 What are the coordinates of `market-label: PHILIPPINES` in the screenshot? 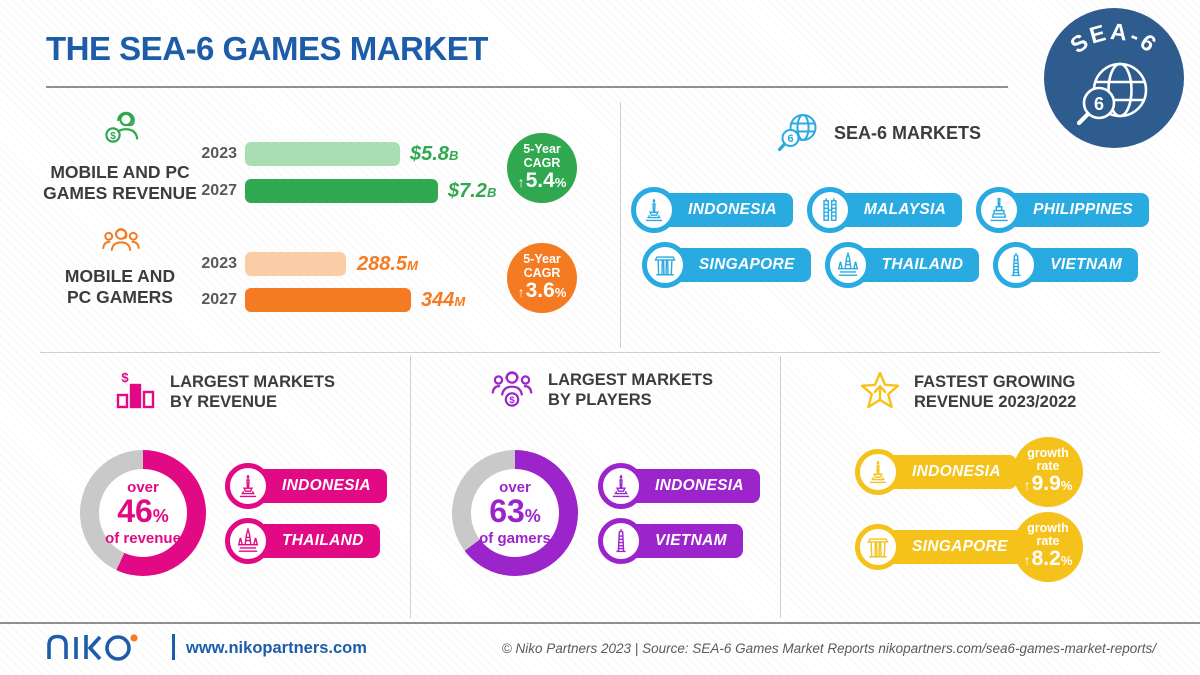 It's located at (1083, 209).